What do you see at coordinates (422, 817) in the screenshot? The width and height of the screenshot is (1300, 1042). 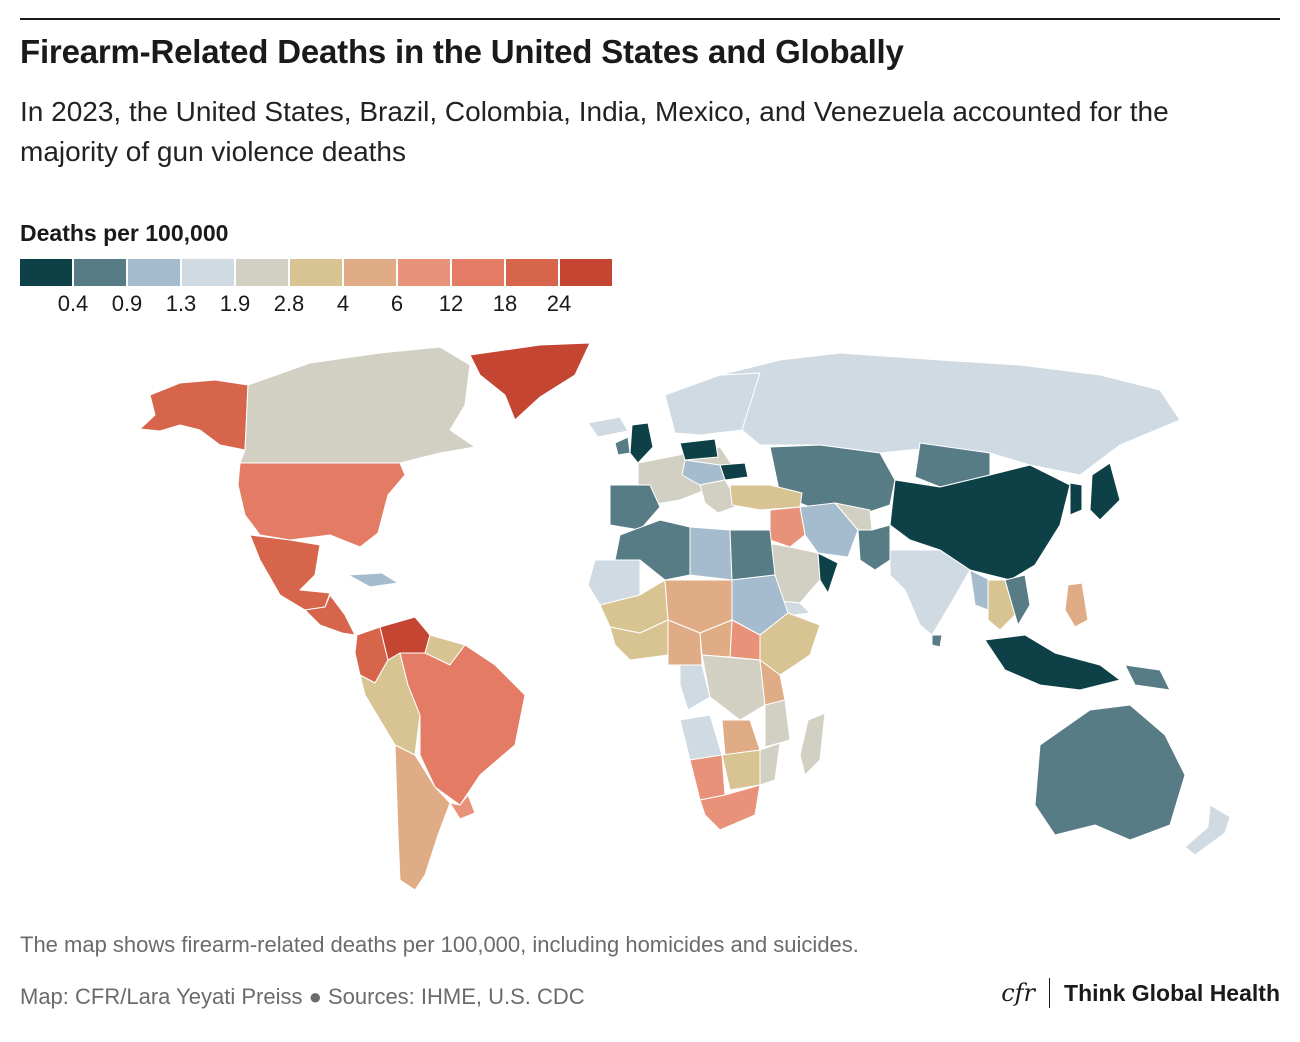 I see `region-argentina-chile` at bounding box center [422, 817].